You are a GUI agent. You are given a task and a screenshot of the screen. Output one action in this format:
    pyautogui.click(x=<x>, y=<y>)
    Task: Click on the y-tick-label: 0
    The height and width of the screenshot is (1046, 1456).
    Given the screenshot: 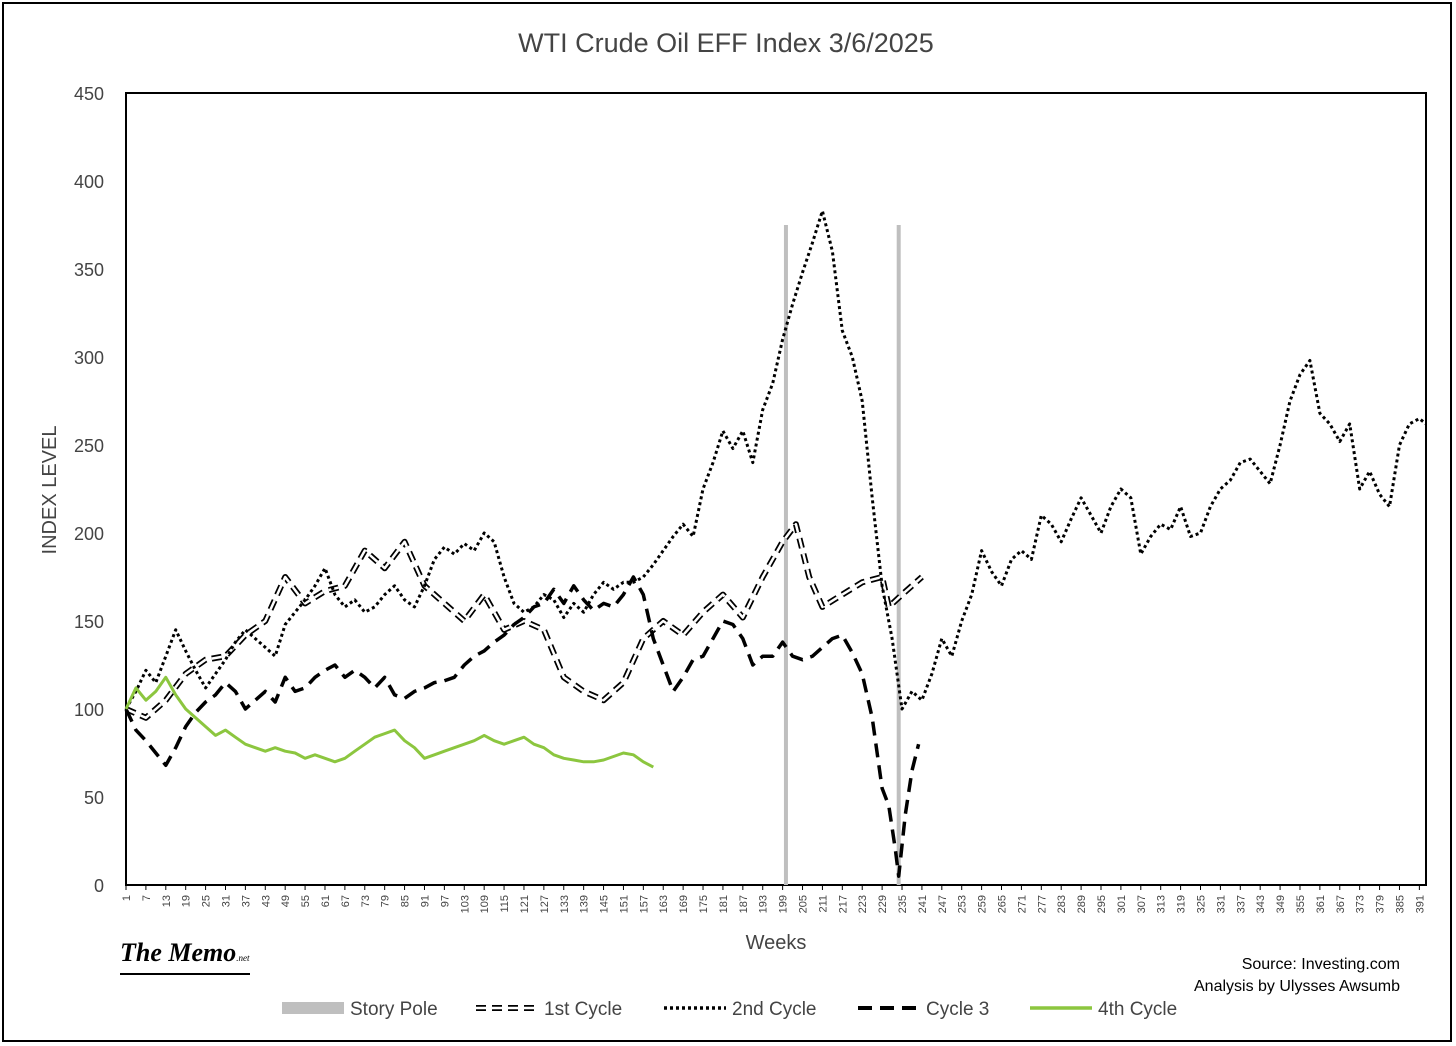 What is the action you would take?
    pyautogui.click(x=99, y=886)
    